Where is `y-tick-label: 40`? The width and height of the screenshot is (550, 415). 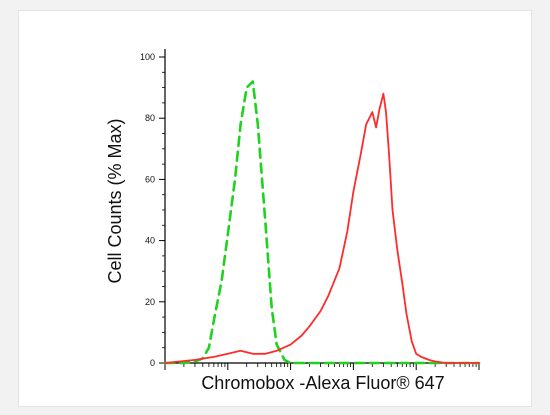 y-tick-label: 40 is located at coordinates (150, 241).